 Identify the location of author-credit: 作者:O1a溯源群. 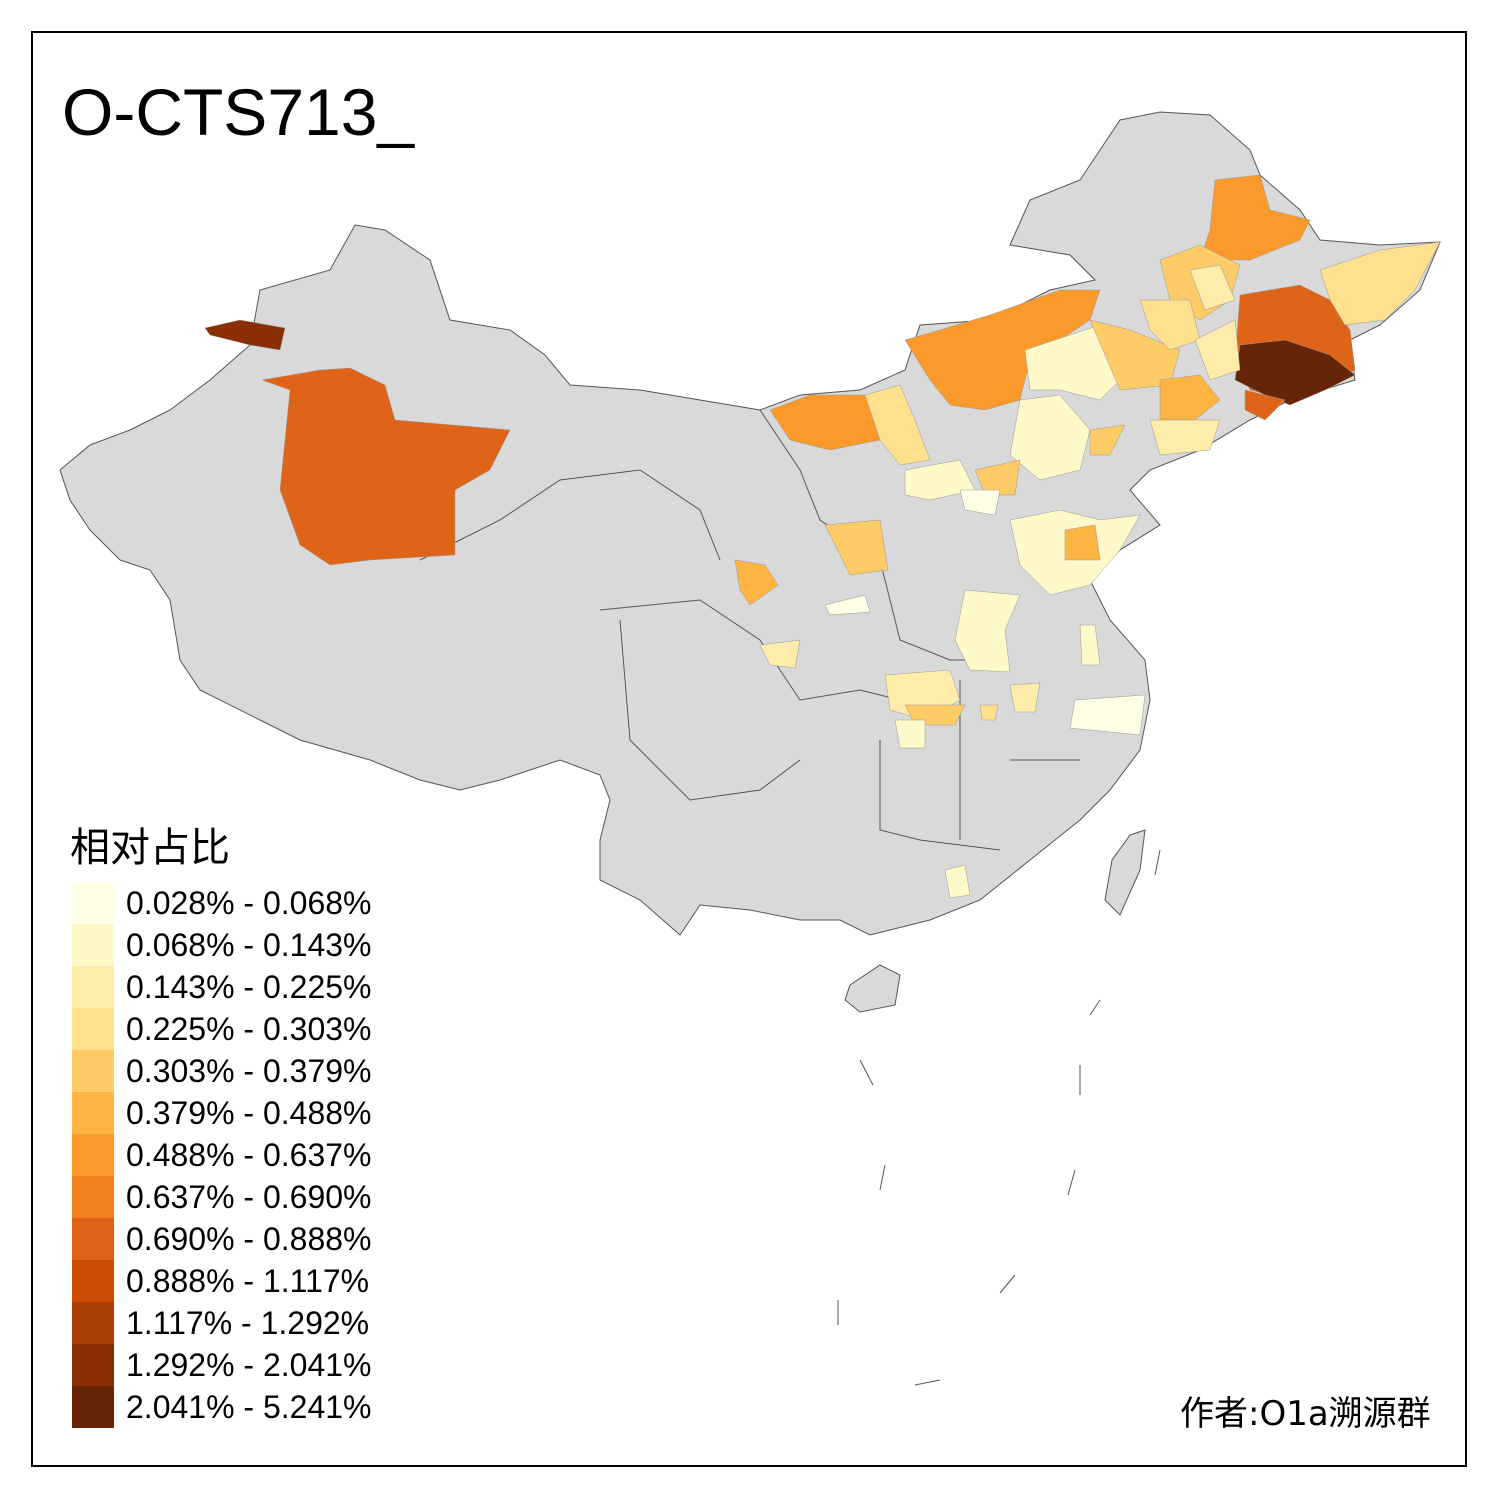
(1305, 1414).